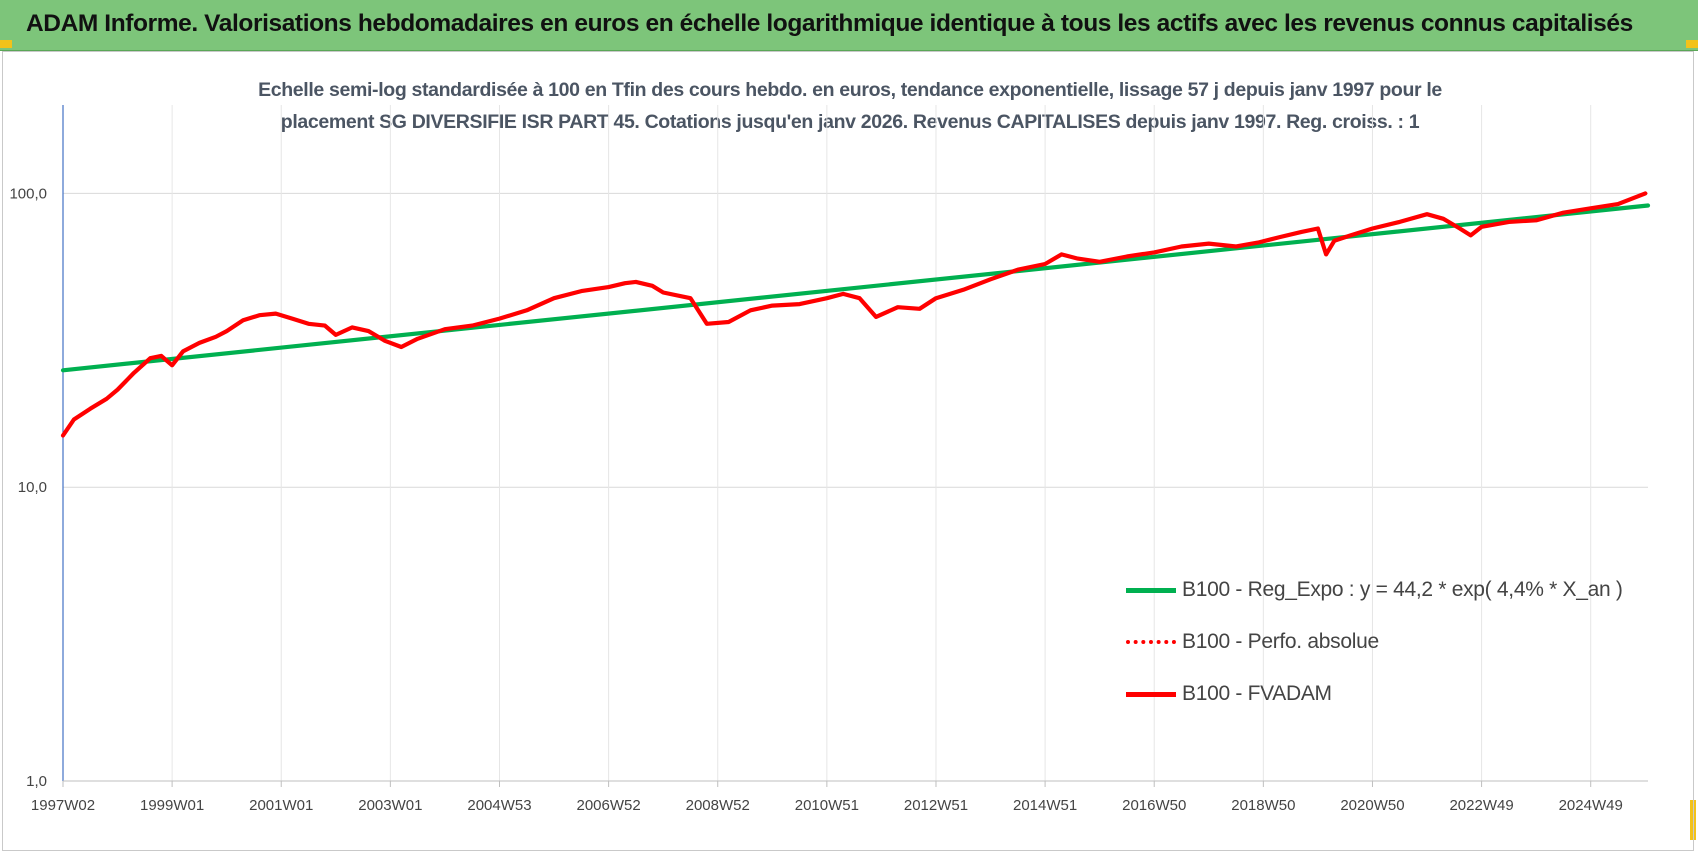 Image resolution: width=1698 pixels, height=855 pixels. Describe the element at coordinates (718, 805) in the screenshot. I see `x-tick-label: 2008W52` at that location.